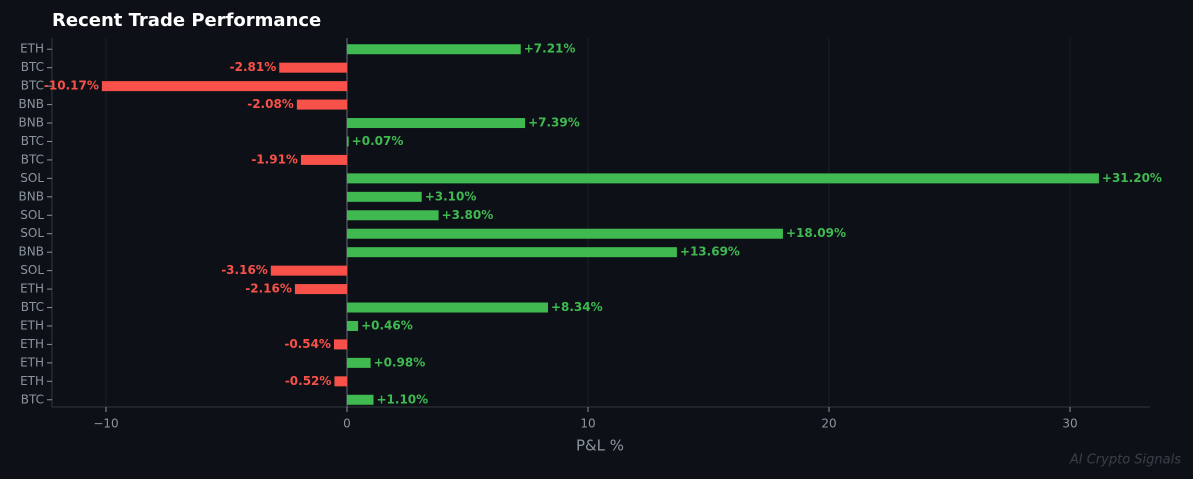 The height and width of the screenshot is (479, 1193). I want to click on value-label: +0.07%, so click(378, 141).